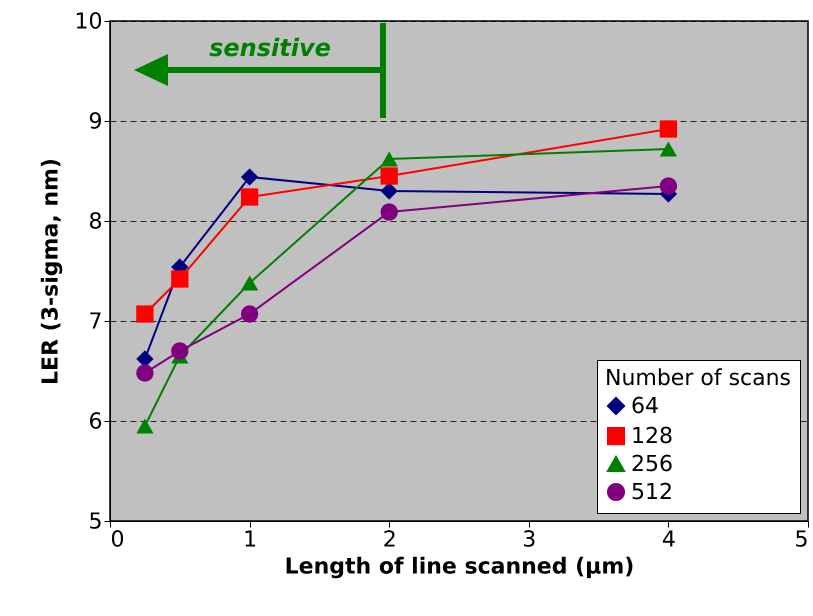  Describe the element at coordinates (459, 567) in the screenshot. I see `x-axis-title: Length of line scanned (µm)` at that location.